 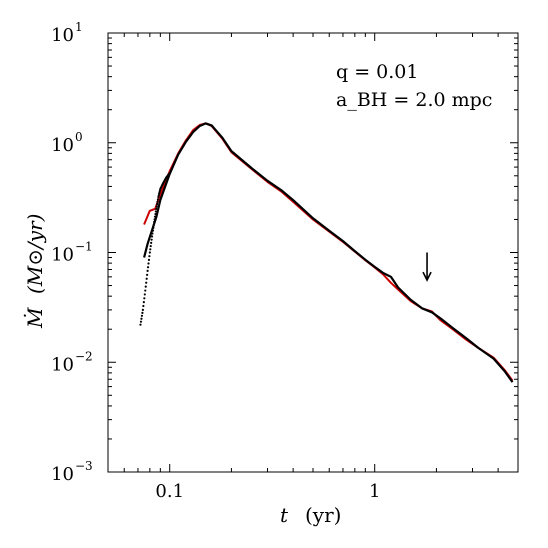 I want to click on y-tick-label-exponent: 1, so click(x=79, y=27).